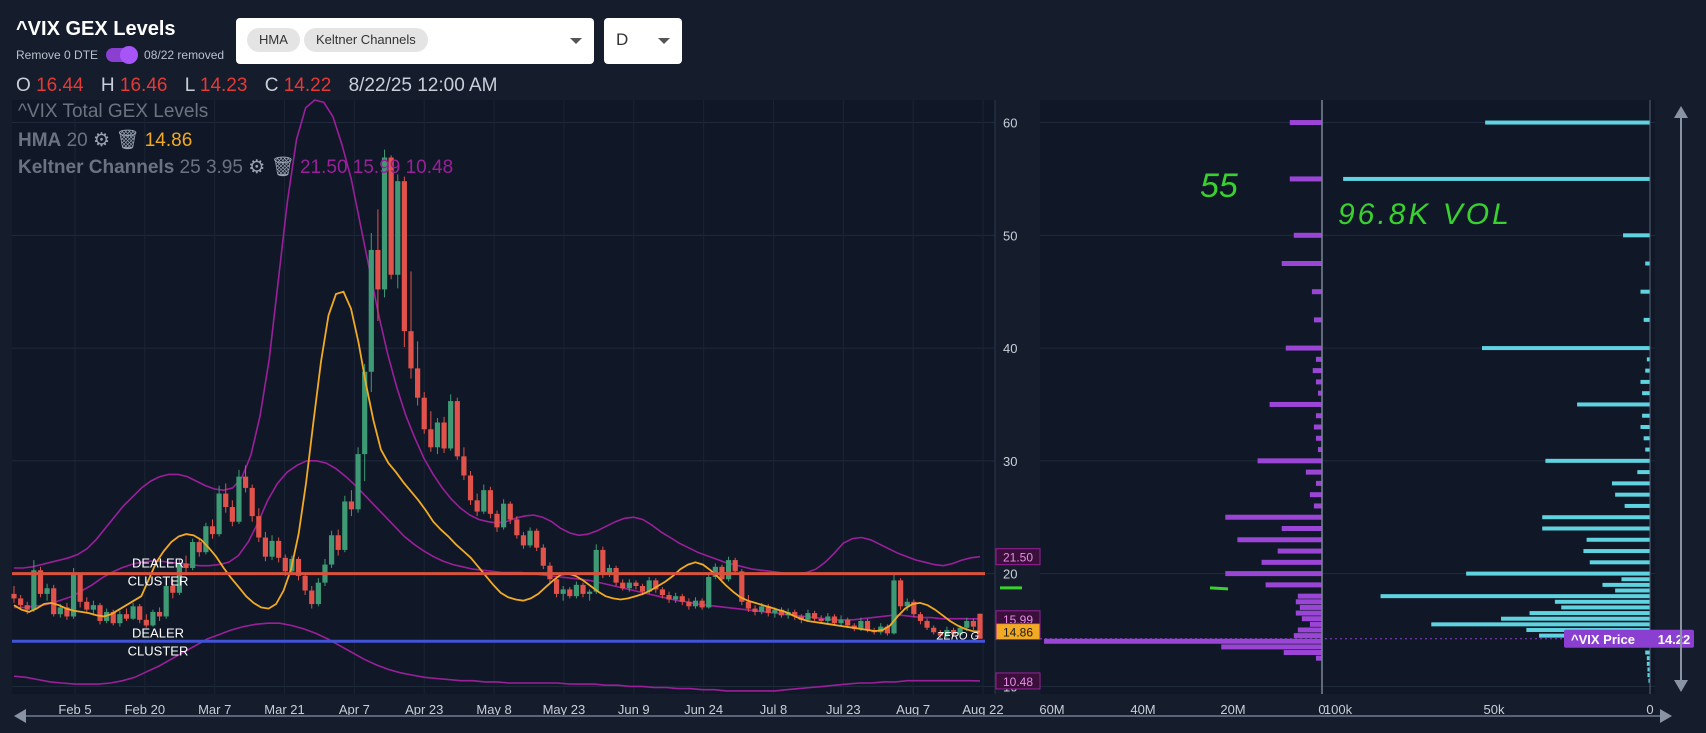 Image resolution: width=1706 pixels, height=733 pixels. I want to click on keltner-name: Keltner Channels, so click(96, 167).